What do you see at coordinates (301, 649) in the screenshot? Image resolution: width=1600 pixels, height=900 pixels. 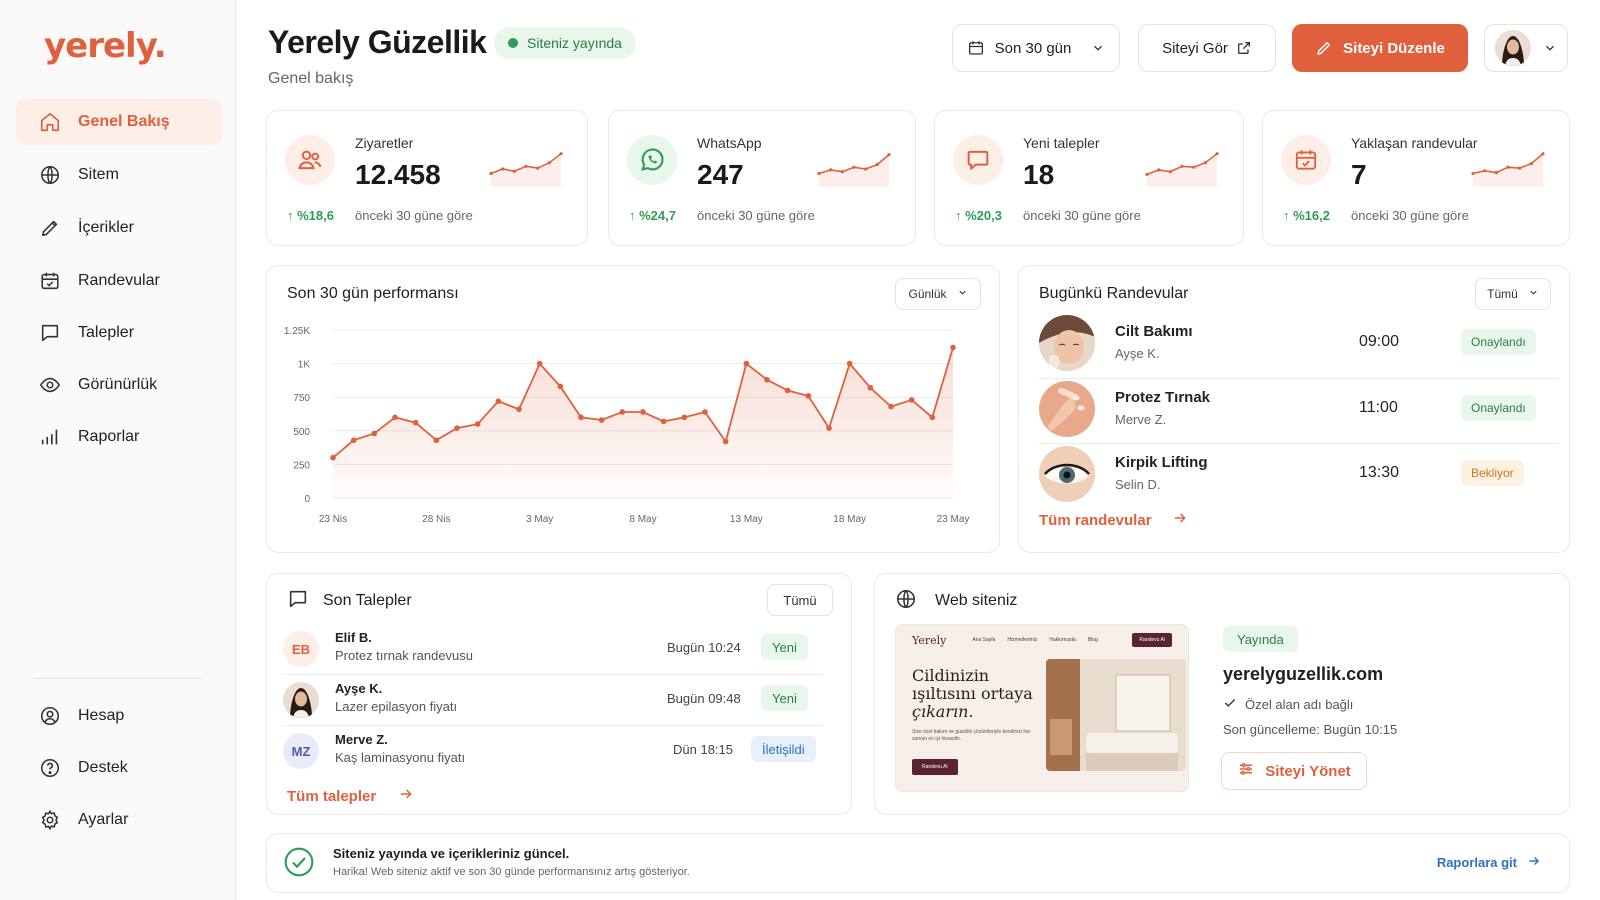 I see `avatar: EB` at bounding box center [301, 649].